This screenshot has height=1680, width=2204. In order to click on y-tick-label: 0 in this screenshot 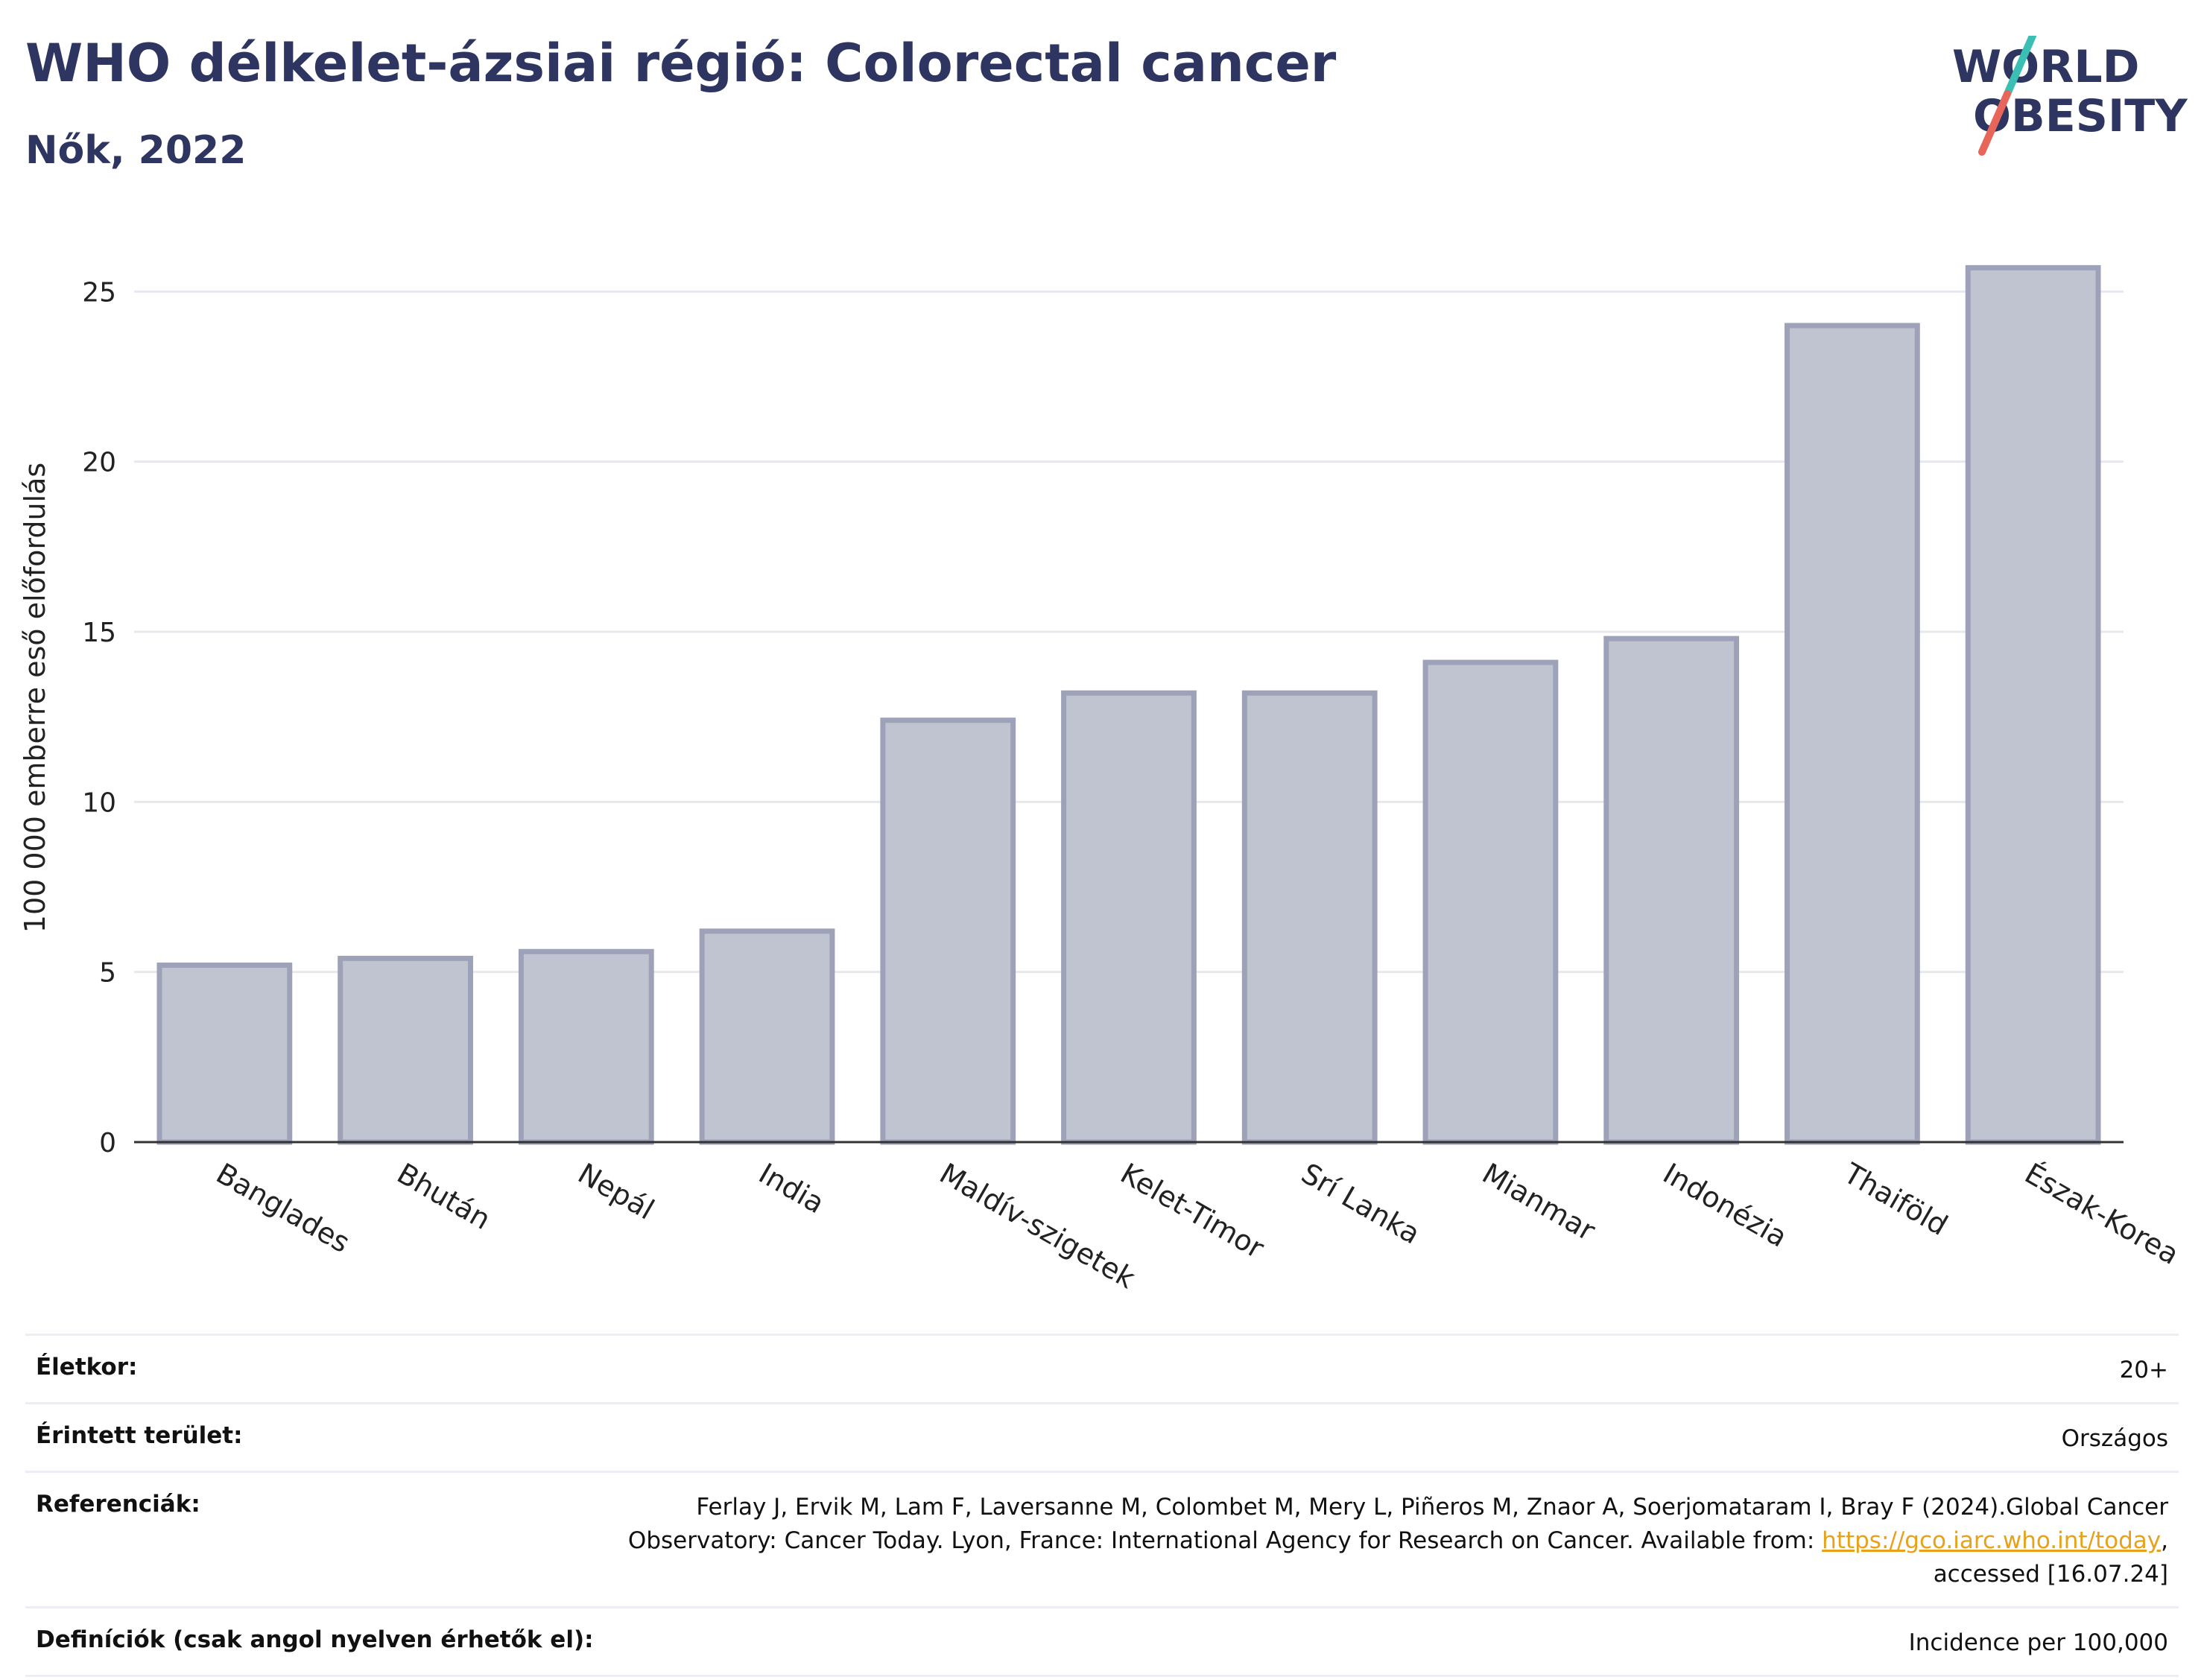, I will do `click(107, 1143)`.